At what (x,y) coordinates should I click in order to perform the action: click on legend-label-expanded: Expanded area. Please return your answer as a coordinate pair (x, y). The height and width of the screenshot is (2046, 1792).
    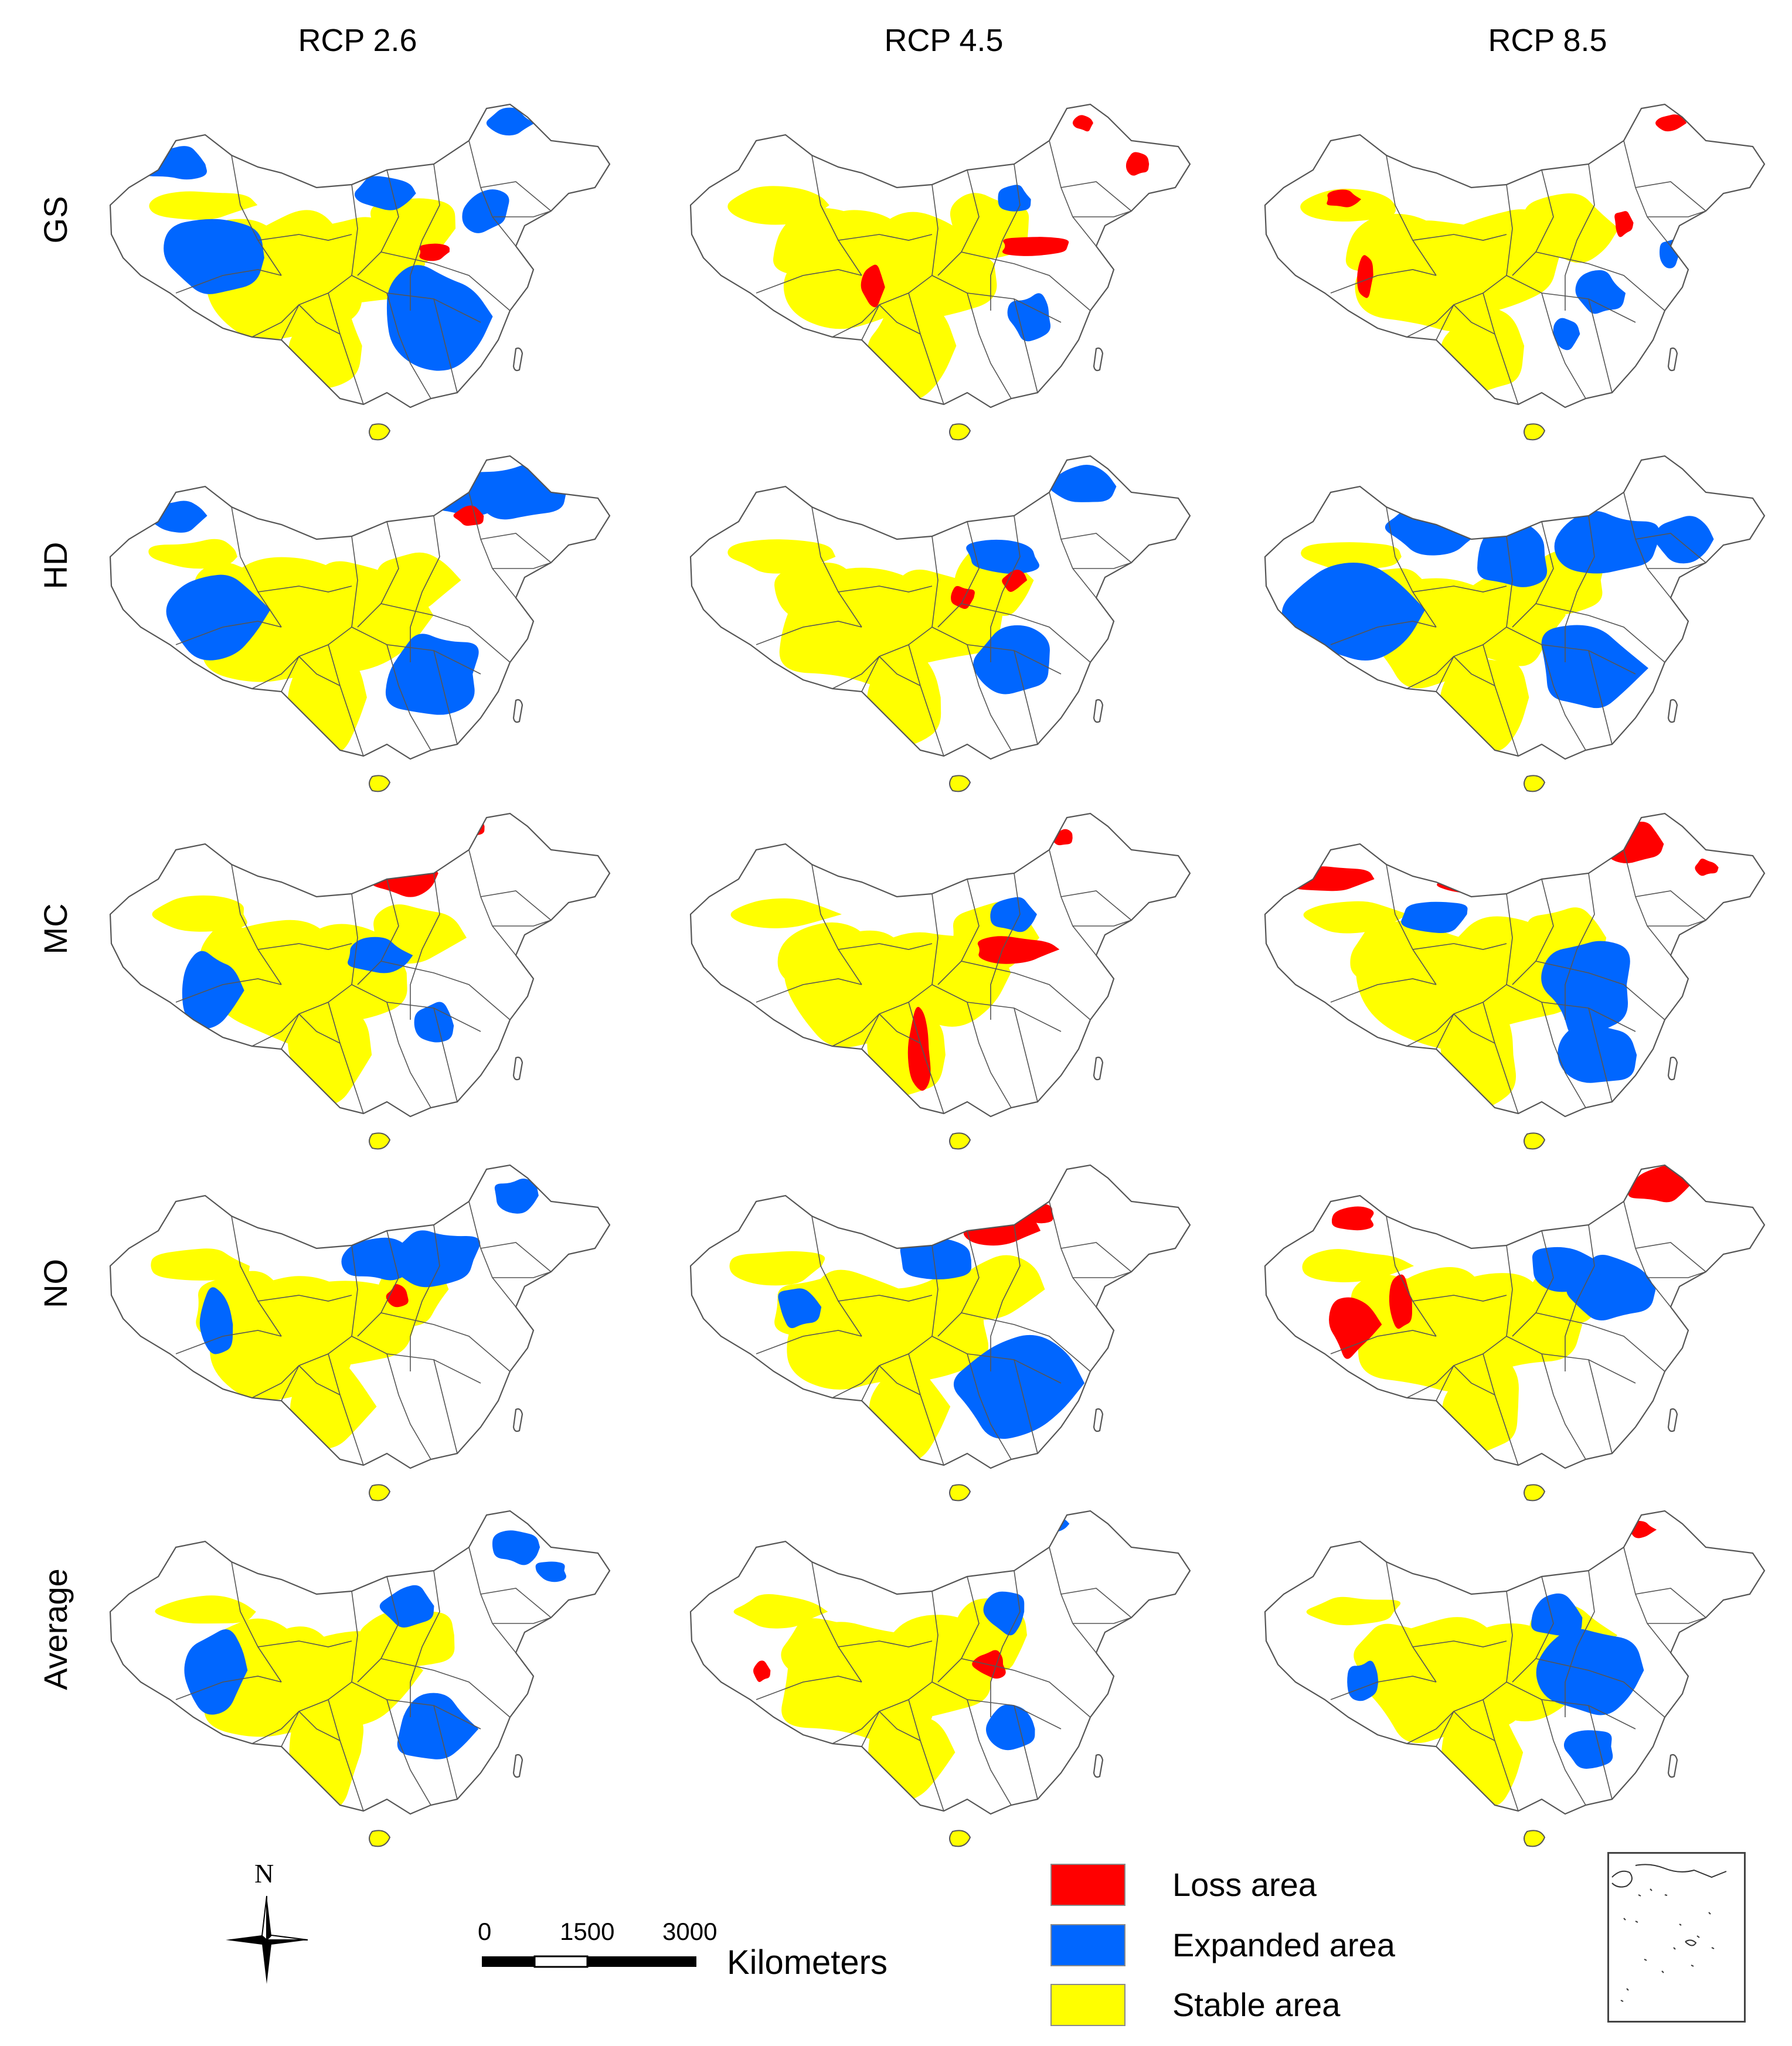
    Looking at the image, I should click on (1283, 1944).